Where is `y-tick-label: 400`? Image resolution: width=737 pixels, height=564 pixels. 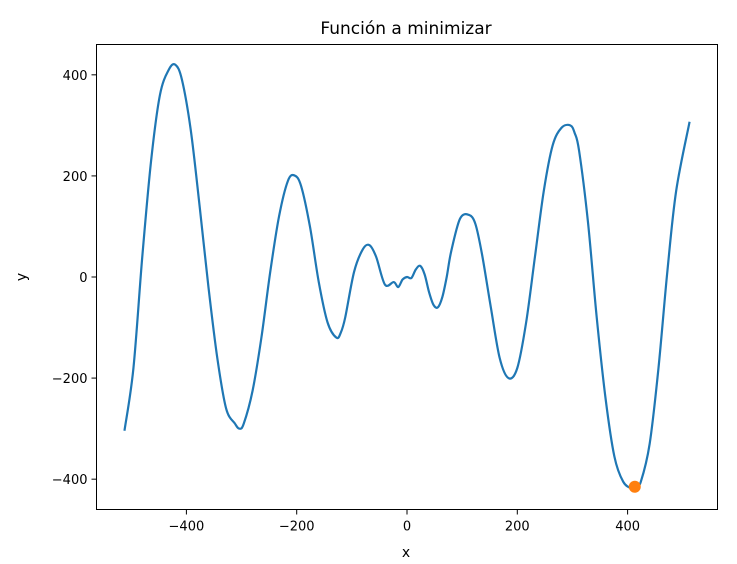
y-tick-label: 400 is located at coordinates (75, 76).